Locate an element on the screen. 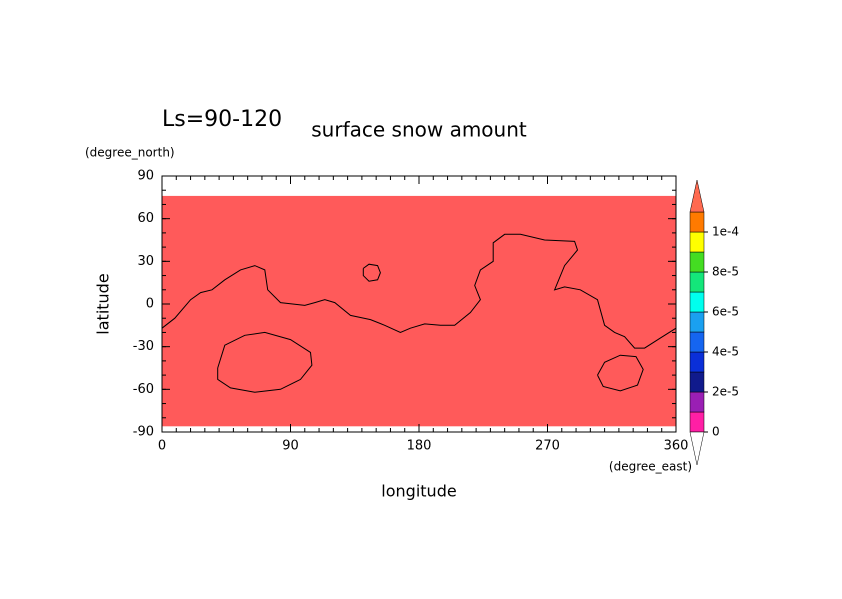 The width and height of the screenshot is (842, 599). x-tick-label: 0 is located at coordinates (162, 446).